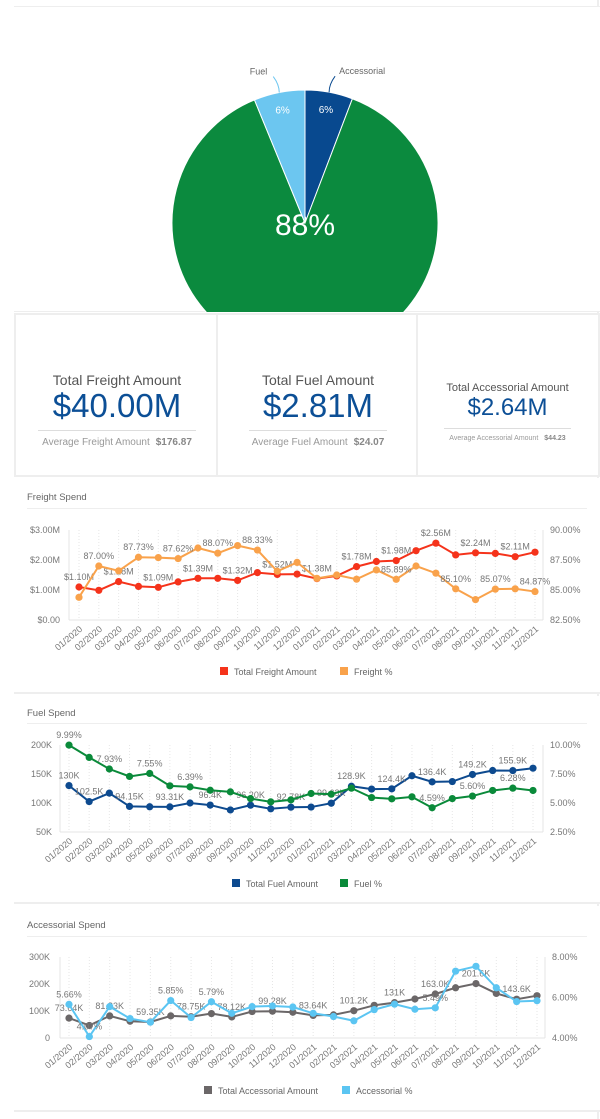 Image resolution: width=600 pixels, height=1119 pixels. I want to click on data-label: 201.6K, so click(476, 974).